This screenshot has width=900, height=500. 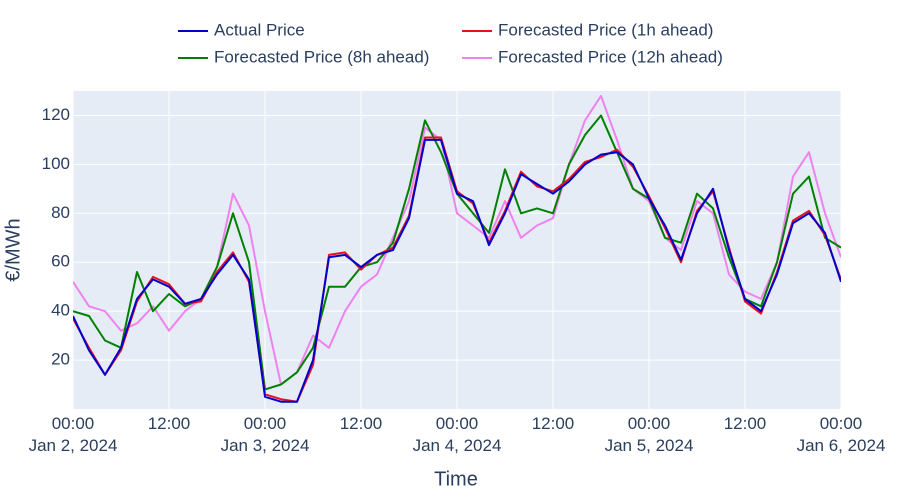 What do you see at coordinates (649, 434) in the screenshot?
I see `x-tick-label: 00:00 Jan 5, 2024` at bounding box center [649, 434].